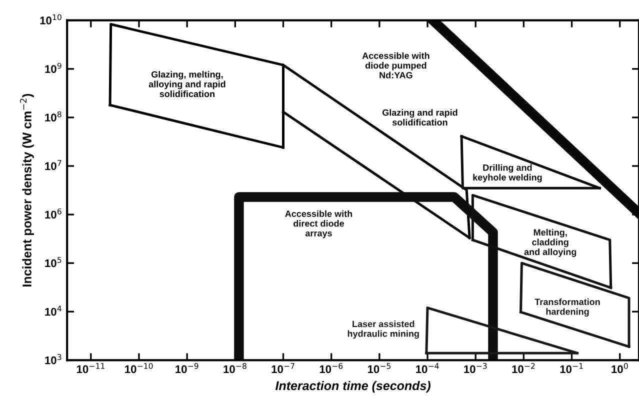 This screenshot has width=639, height=407. I want to click on y-tick-label: 10$^{6}$, so click(53, 213).